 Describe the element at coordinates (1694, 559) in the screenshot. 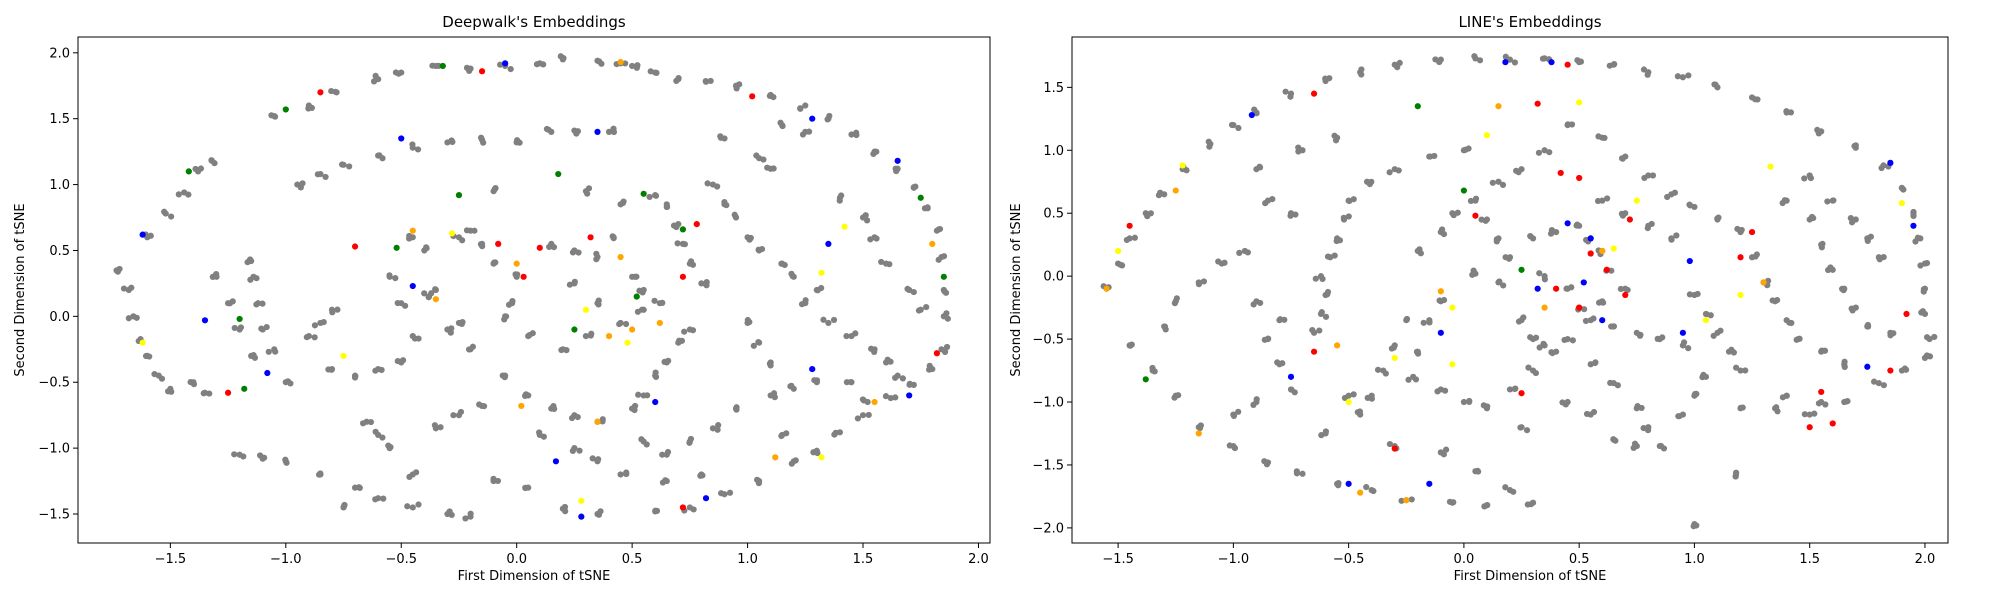

I see `x-tick-label: 1.0` at that location.